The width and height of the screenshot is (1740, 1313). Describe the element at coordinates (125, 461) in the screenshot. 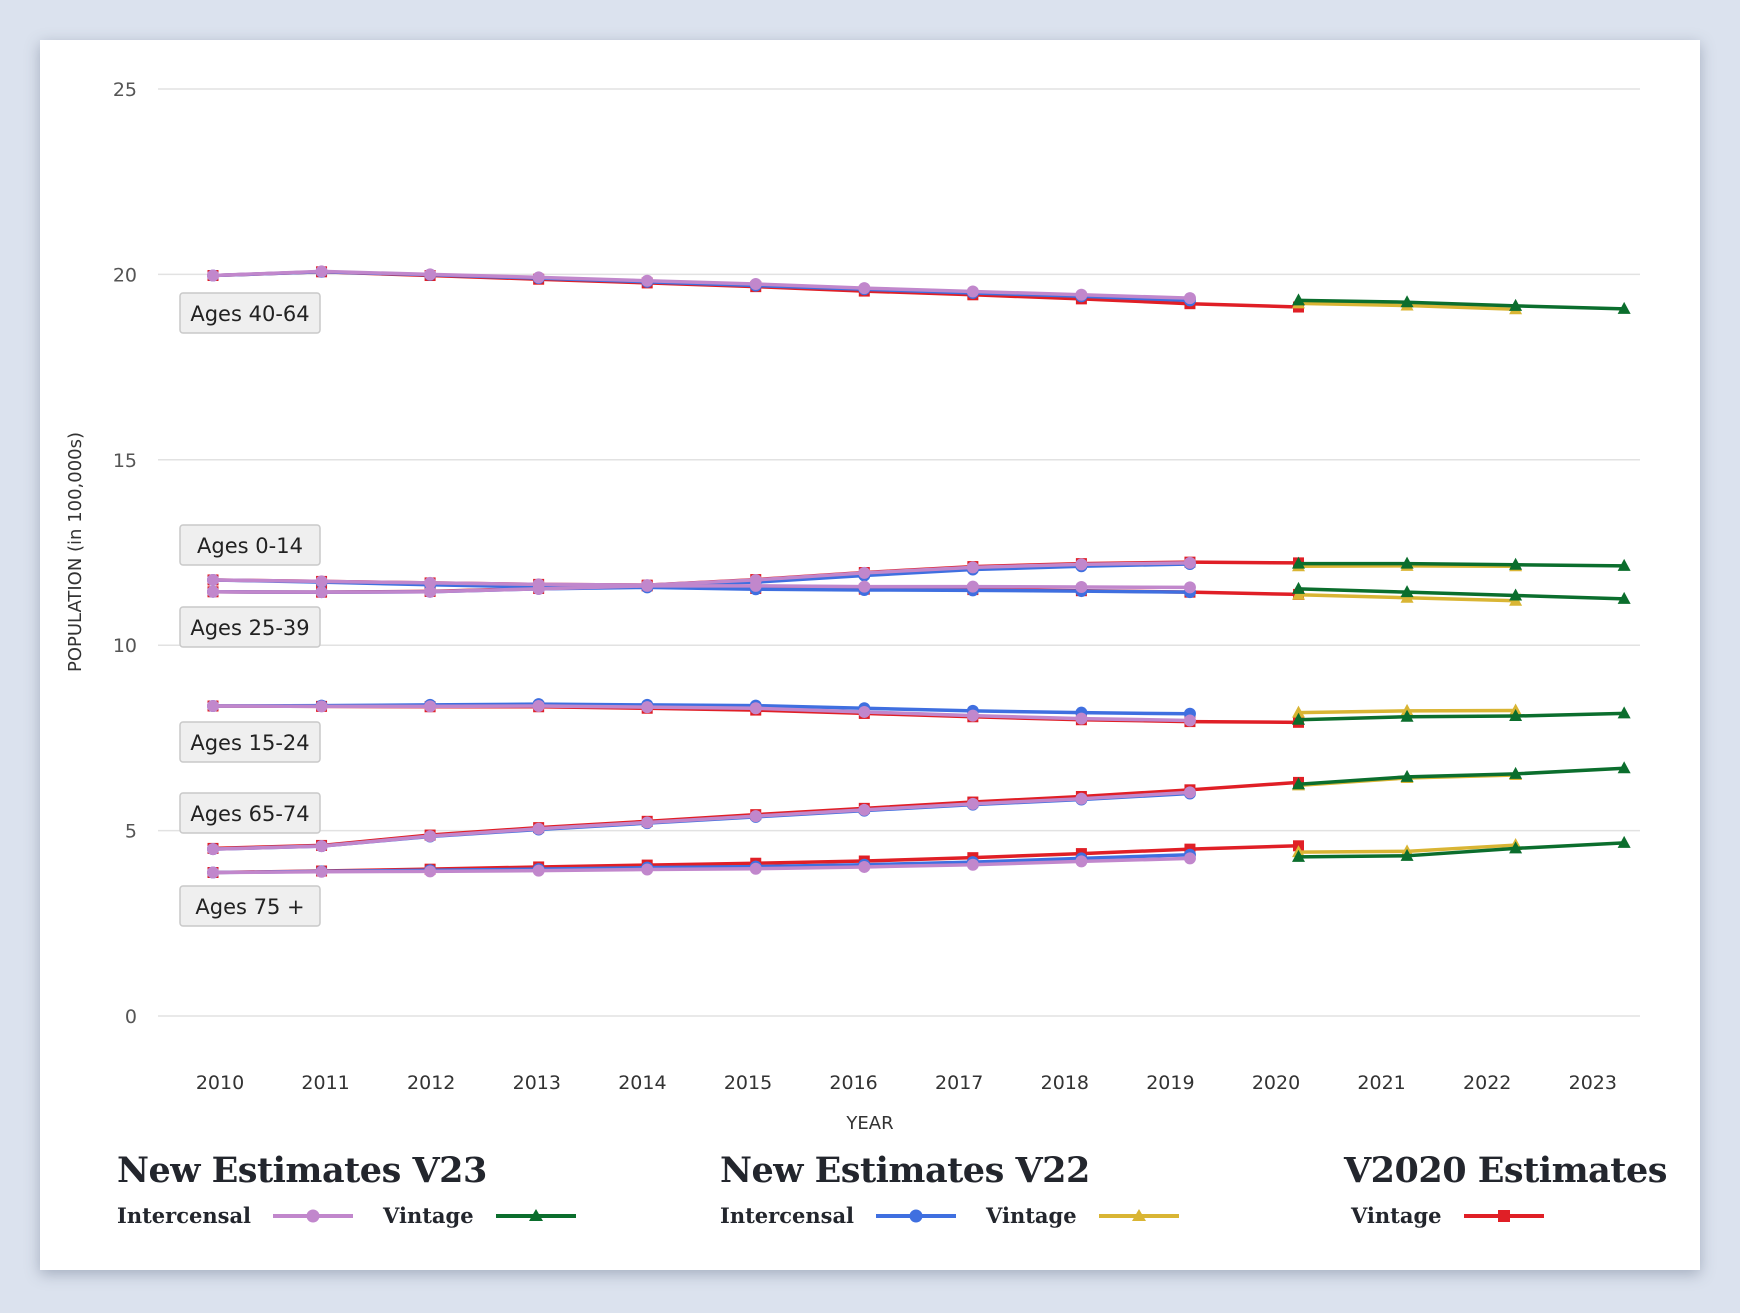

I see `y-tick-label: 15` at that location.